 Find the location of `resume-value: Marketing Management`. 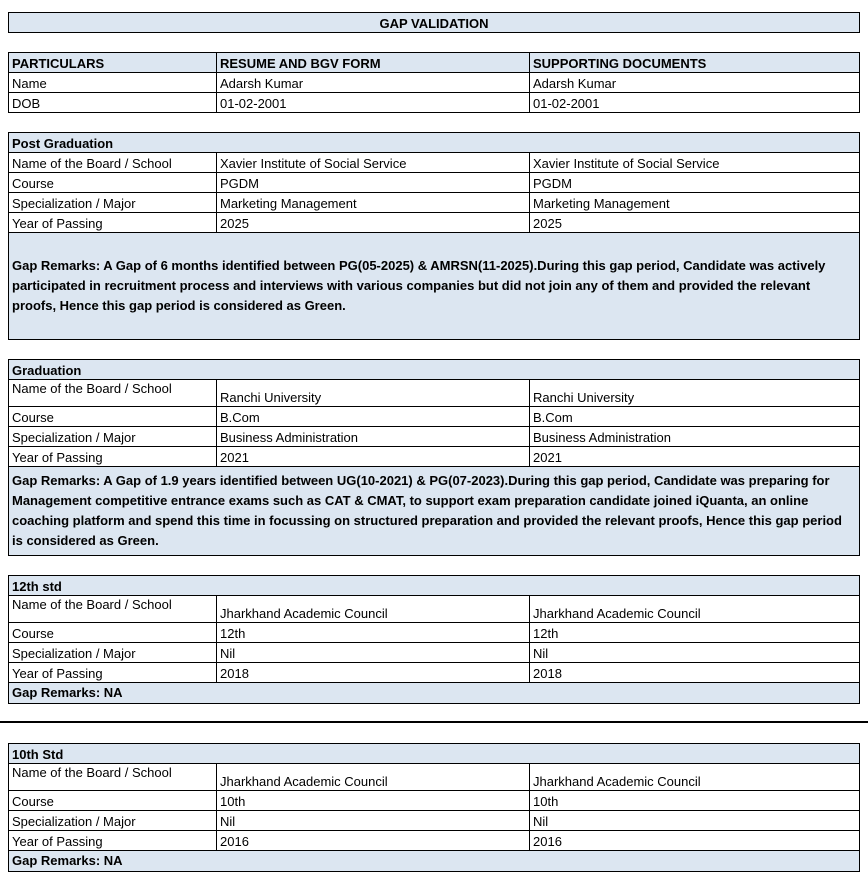

resume-value: Marketing Management is located at coordinates (373, 202).